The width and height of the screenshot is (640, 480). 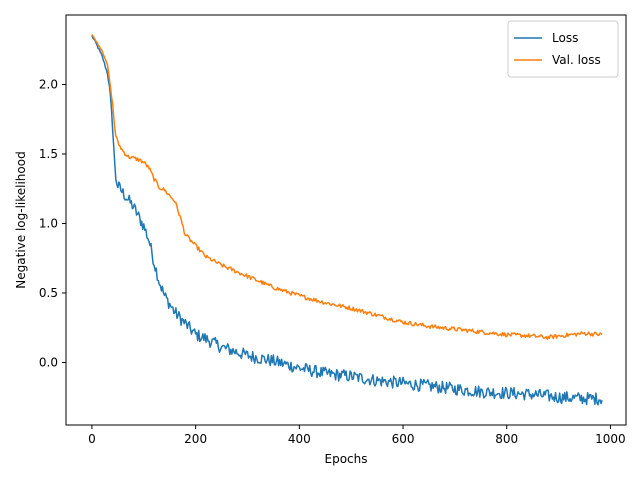 I want to click on y-tick-label: 0.0, so click(x=48, y=362).